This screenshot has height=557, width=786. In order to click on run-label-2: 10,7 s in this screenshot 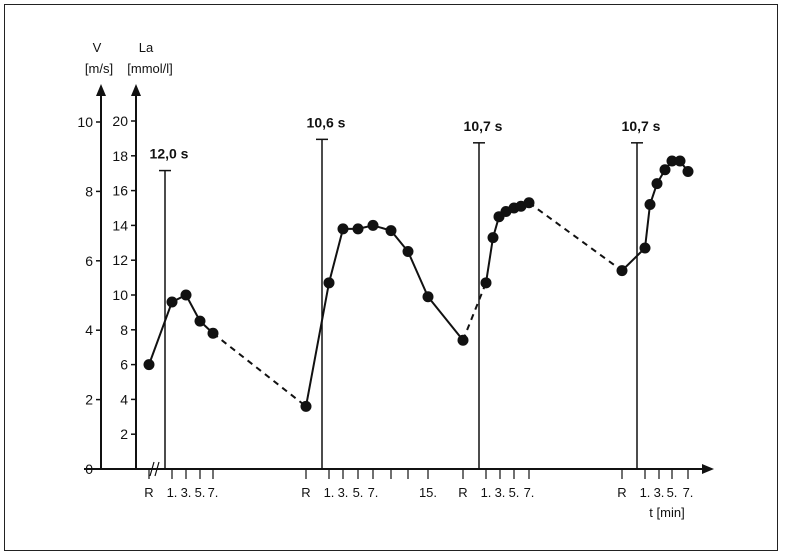, I will do `click(483, 126)`.